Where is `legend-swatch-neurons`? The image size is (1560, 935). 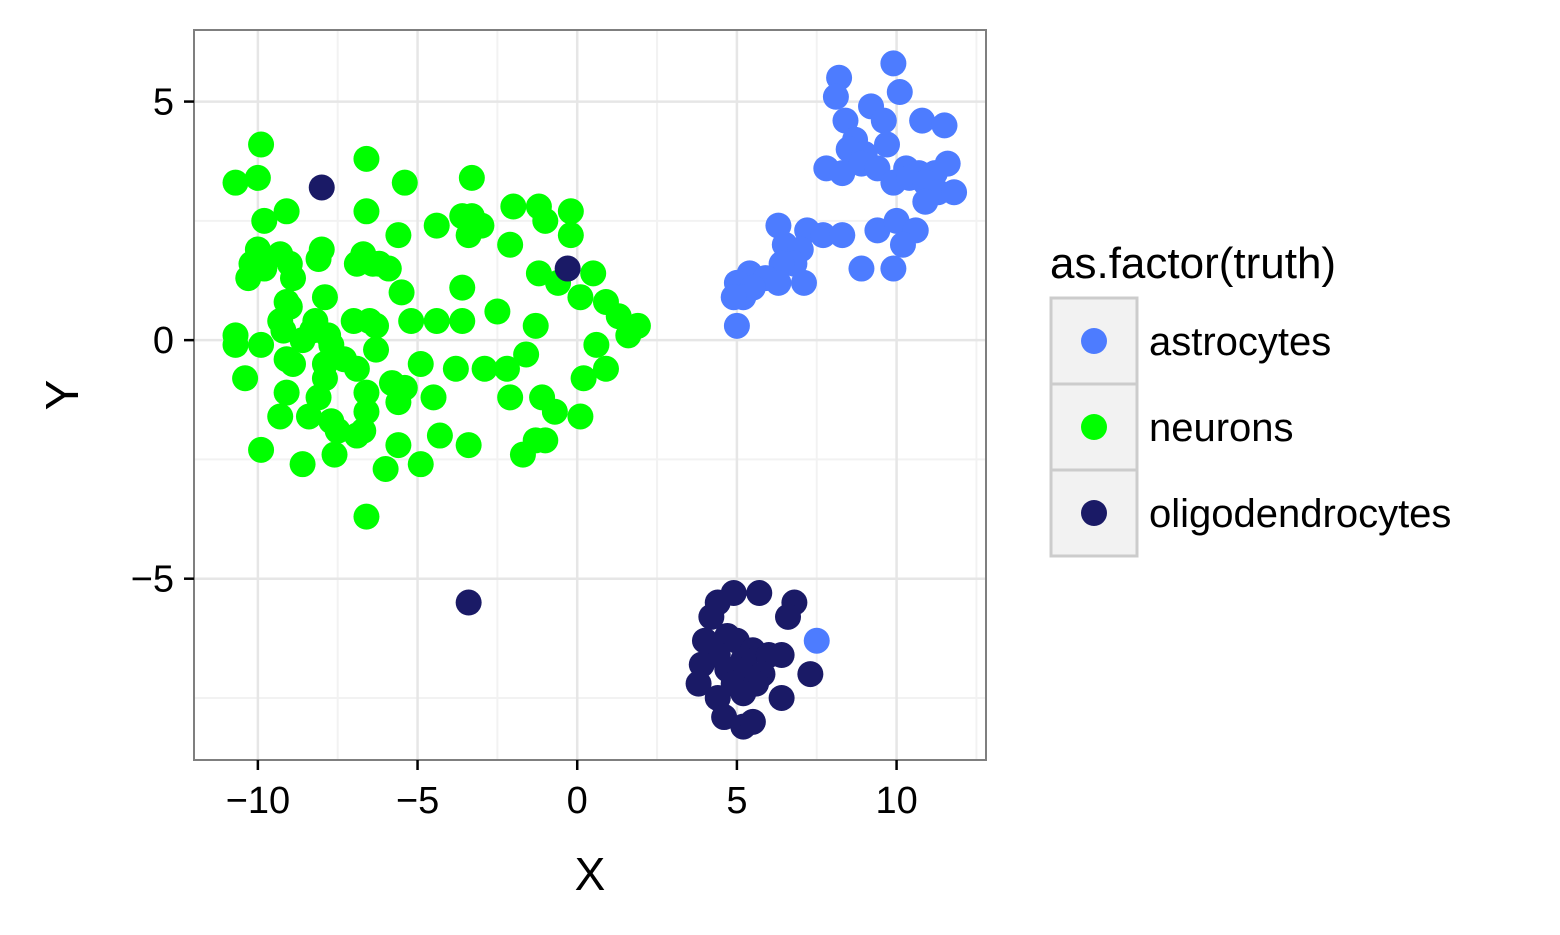 legend-swatch-neurons is located at coordinates (1094, 427).